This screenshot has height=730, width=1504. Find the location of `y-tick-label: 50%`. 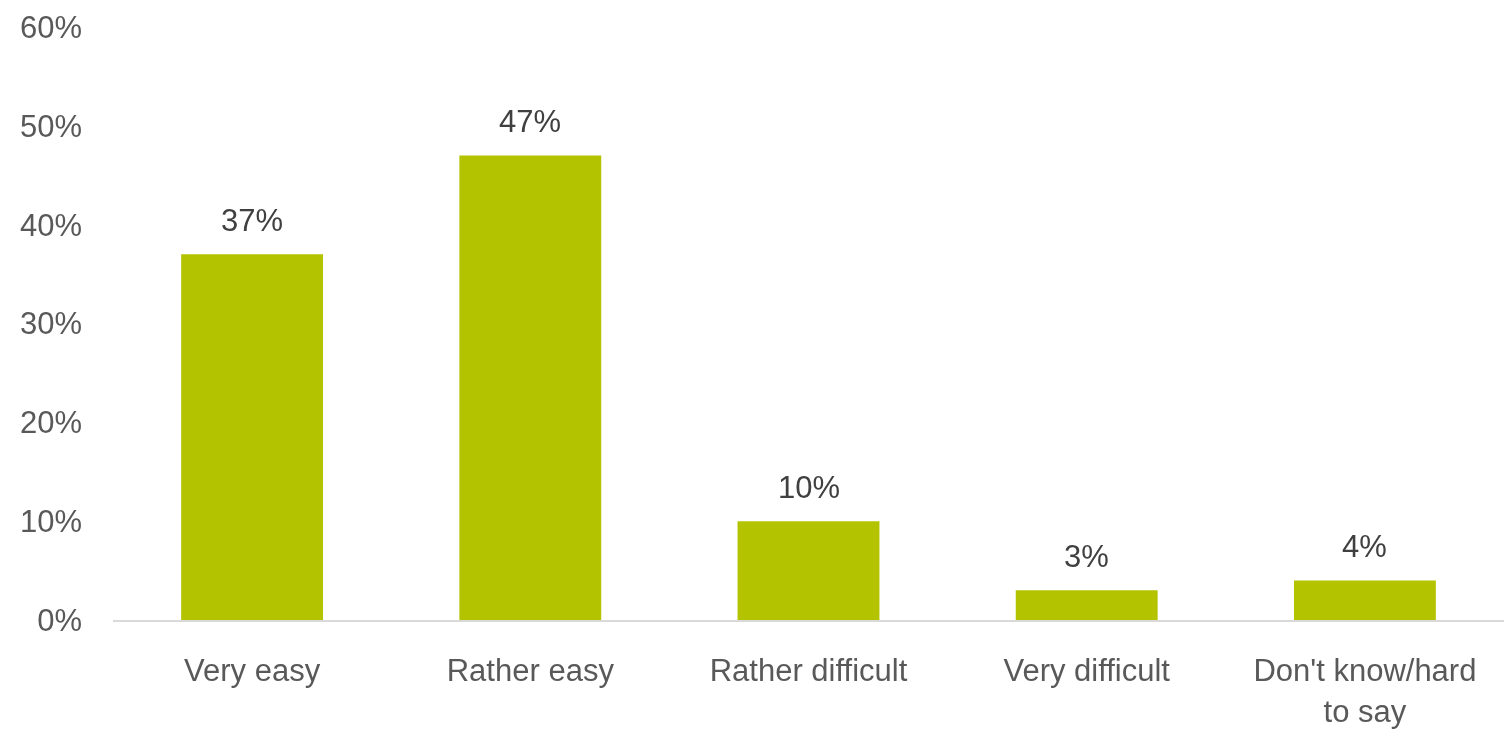

y-tick-label: 50% is located at coordinates (50, 126).